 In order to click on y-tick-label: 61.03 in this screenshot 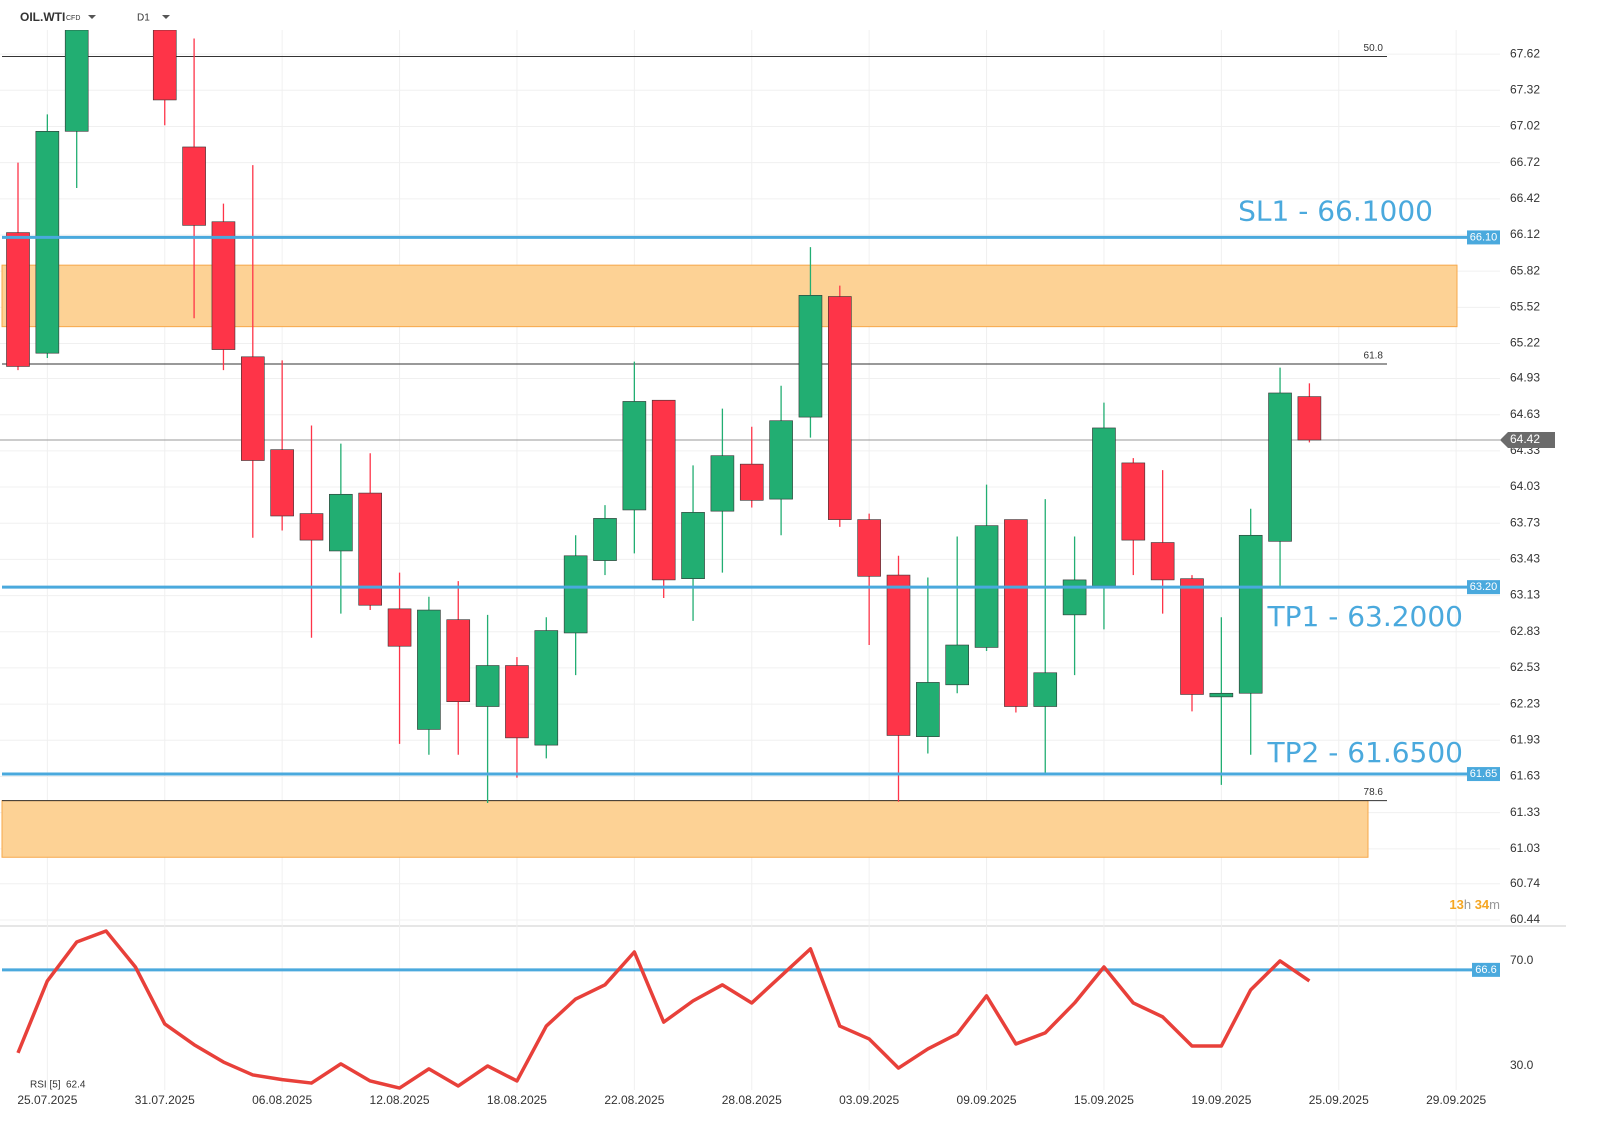, I will do `click(1525, 848)`.